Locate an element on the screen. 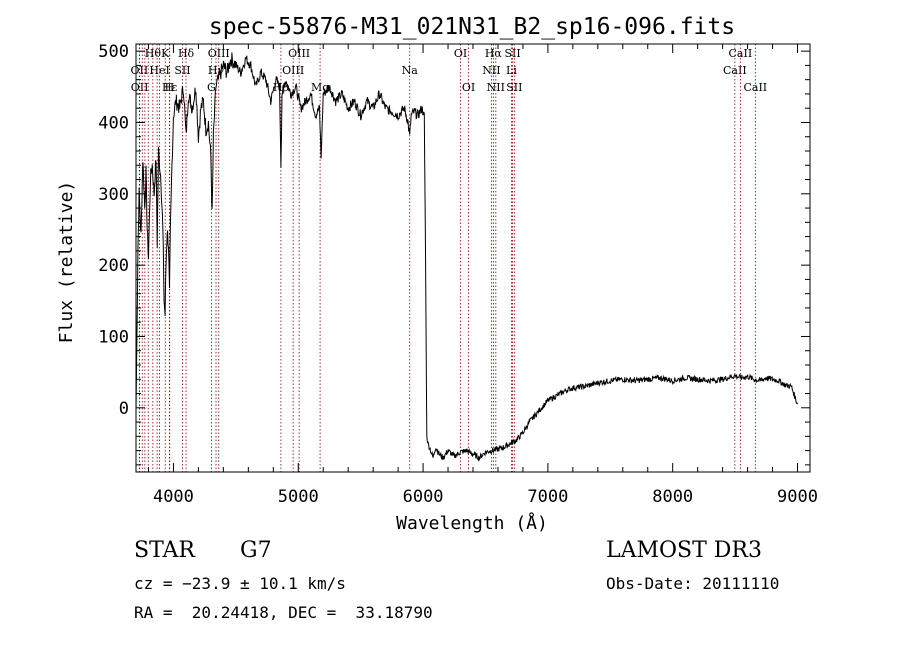 The height and width of the screenshot is (649, 900). line-label-10: H is located at coordinates (170, 87).